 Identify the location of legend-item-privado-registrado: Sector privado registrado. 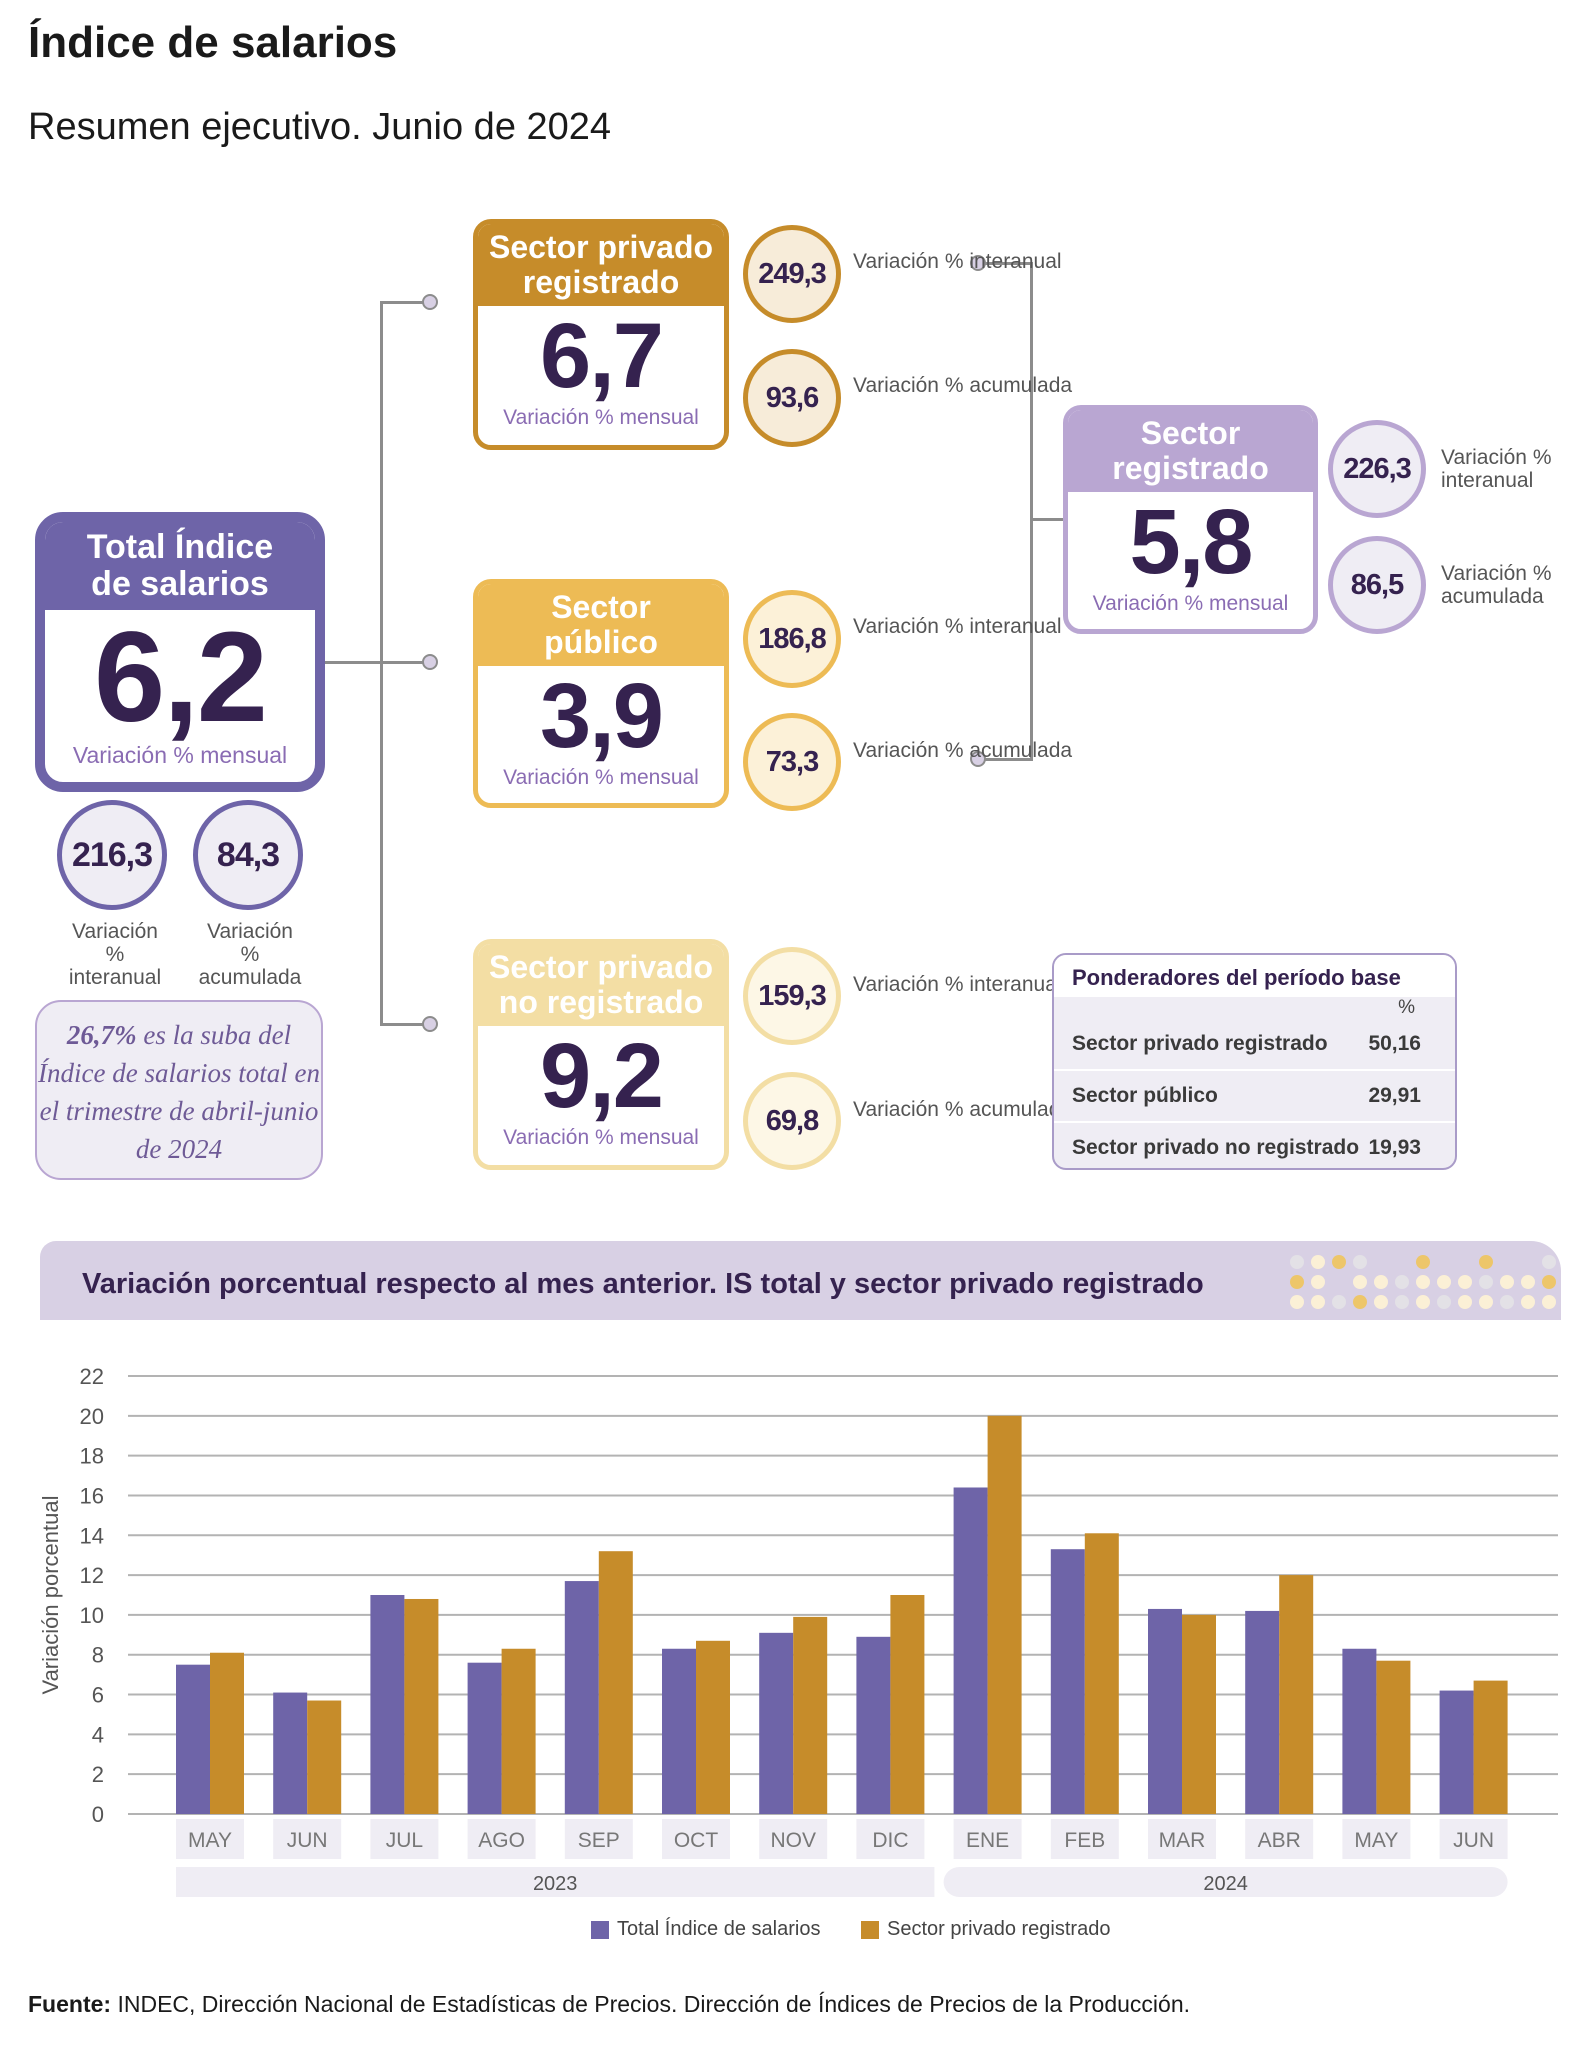
(985, 1929).